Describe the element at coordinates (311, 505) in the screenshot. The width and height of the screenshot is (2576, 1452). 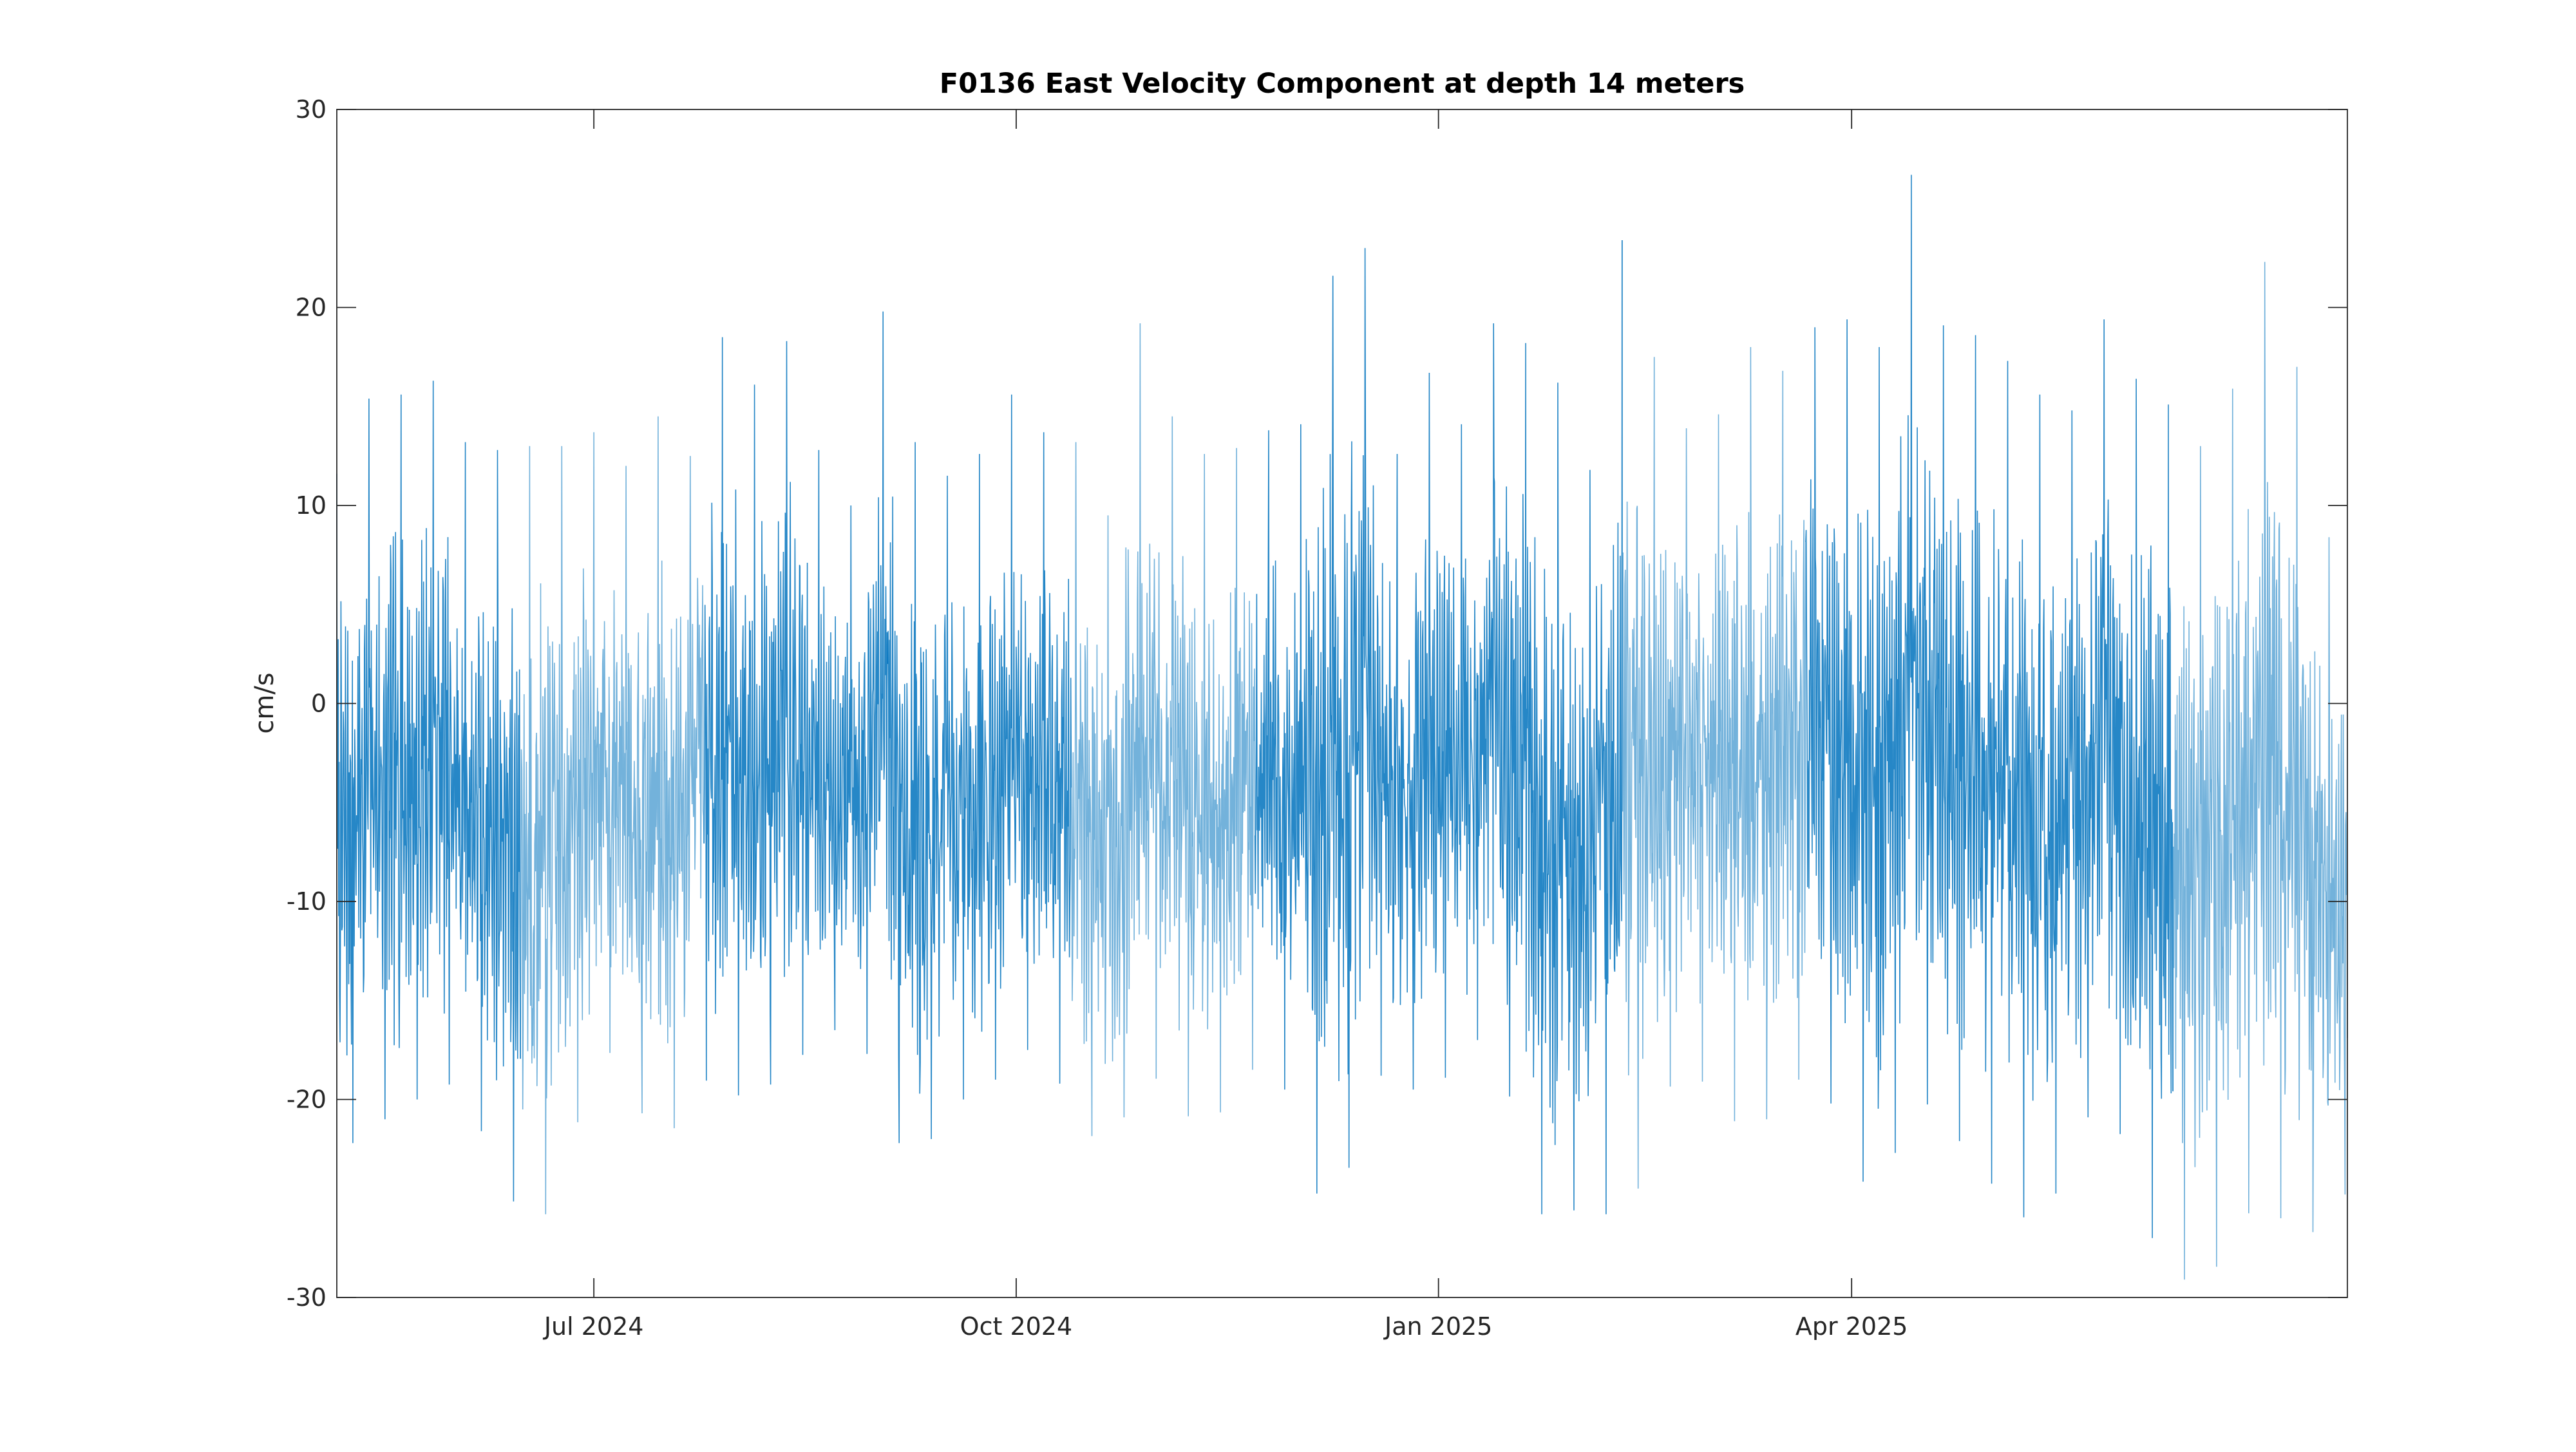
I see `y-tick-label: 10` at that location.